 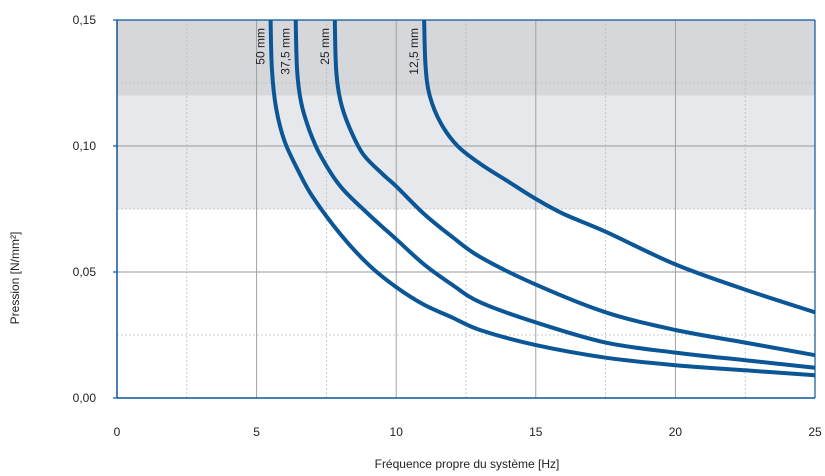 I want to click on curve-labels: 50 mm 37,5 mm 25 mm 12,5 mm, so click(x=338, y=51).